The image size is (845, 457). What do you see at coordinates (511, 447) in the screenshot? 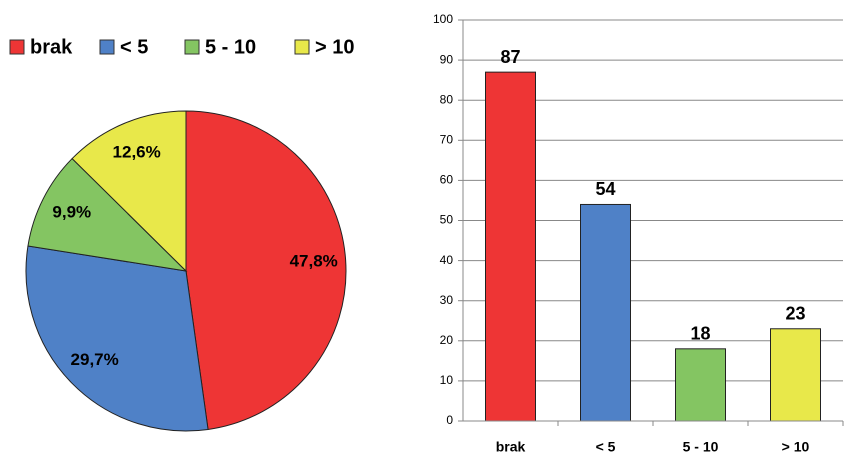
I see `x-tick-label: brak` at bounding box center [511, 447].